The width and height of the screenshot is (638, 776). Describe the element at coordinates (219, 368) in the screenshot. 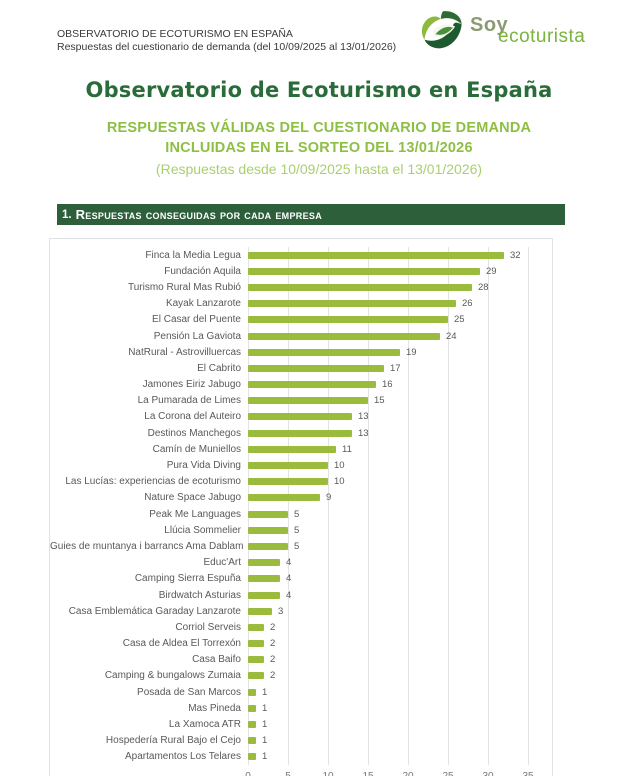

I see `category-label: El Cabrito` at that location.